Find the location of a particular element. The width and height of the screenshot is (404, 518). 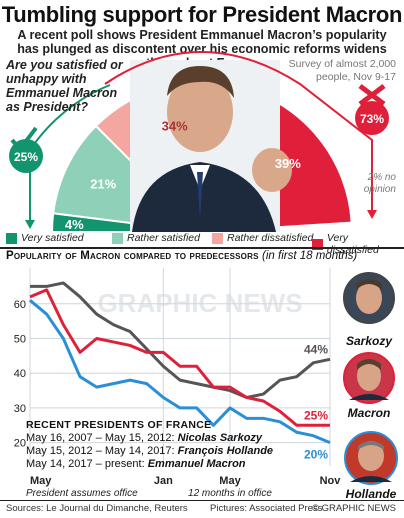

legend-label: Very satisfied is located at coordinates (52, 238).